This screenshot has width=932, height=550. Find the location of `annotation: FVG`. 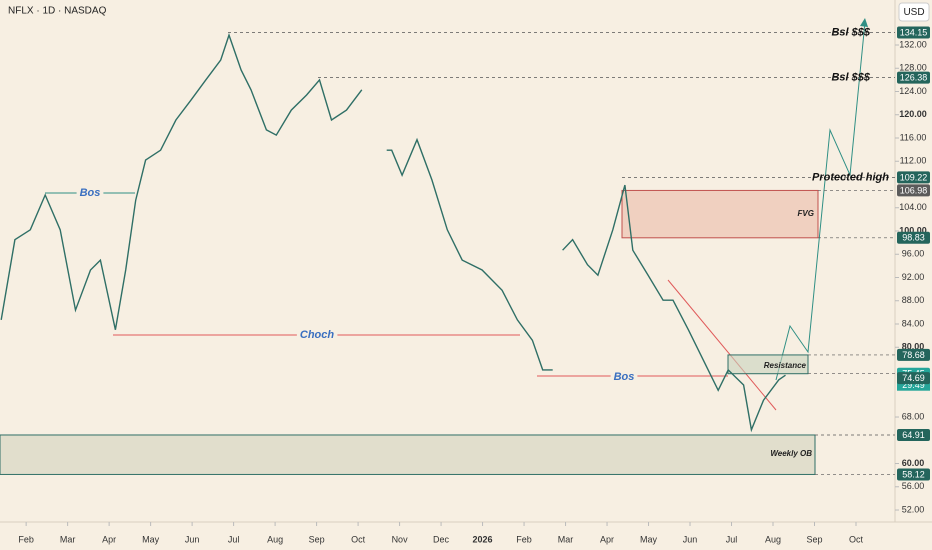

annotation: FVG is located at coordinates (806, 213).